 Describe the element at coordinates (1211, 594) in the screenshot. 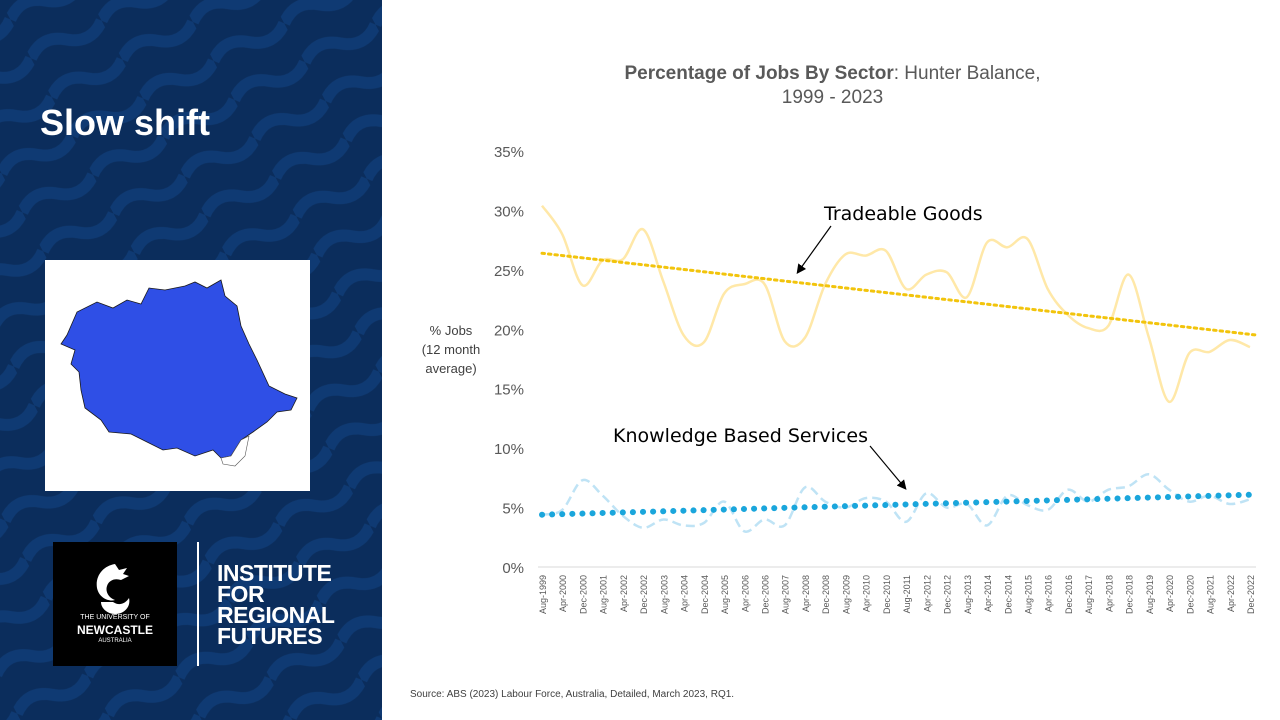

I see `x-tick-label: Aug-2021` at that location.